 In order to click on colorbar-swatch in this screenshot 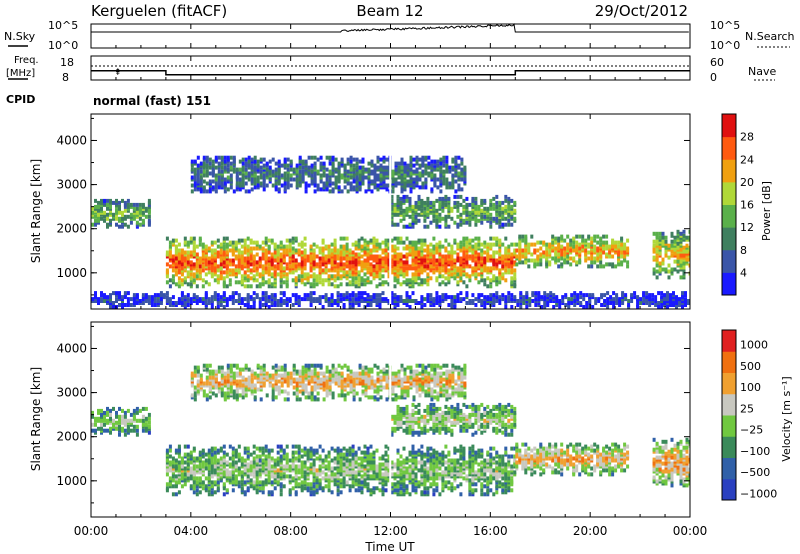, I will do `click(729, 261)`.